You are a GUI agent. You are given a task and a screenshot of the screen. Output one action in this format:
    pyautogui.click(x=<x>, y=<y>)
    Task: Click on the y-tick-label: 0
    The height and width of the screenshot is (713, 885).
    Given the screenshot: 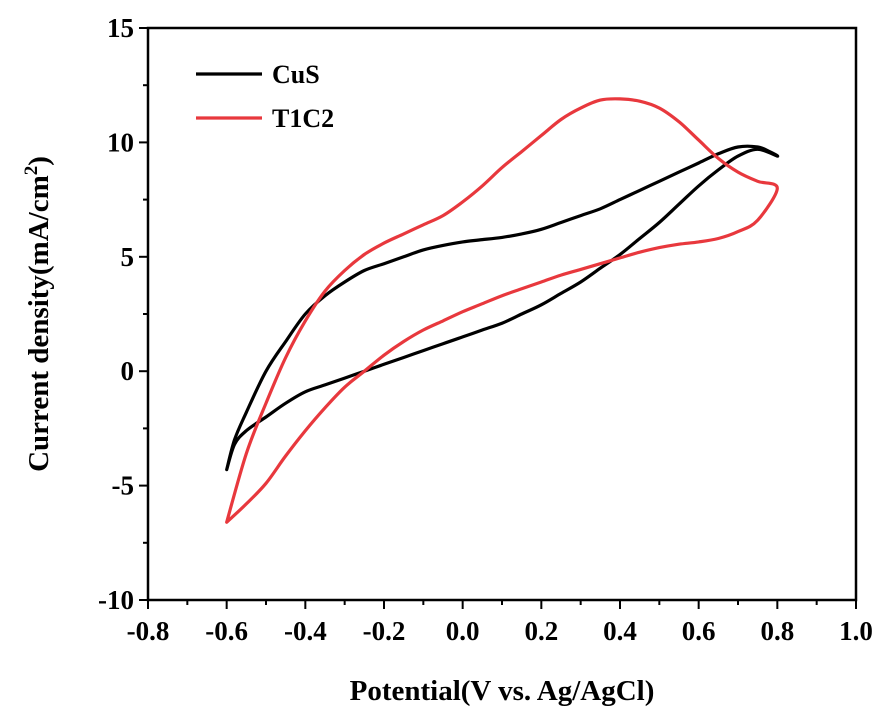 What is the action you would take?
    pyautogui.click(x=128, y=371)
    